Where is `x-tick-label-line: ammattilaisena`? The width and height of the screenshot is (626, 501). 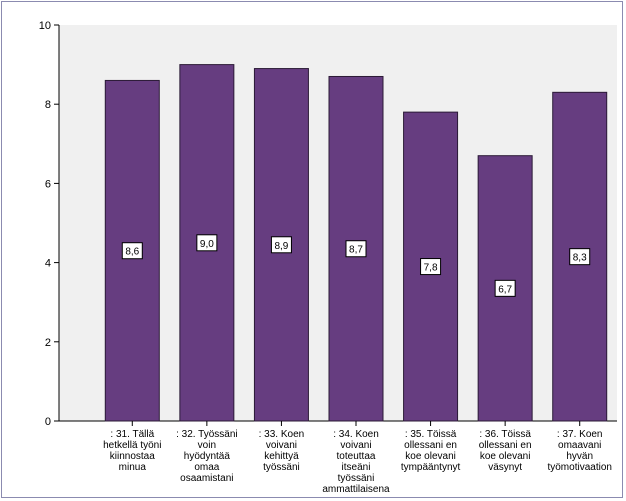
x-tick-label-line: ammattilaisena is located at coordinates (356, 489).